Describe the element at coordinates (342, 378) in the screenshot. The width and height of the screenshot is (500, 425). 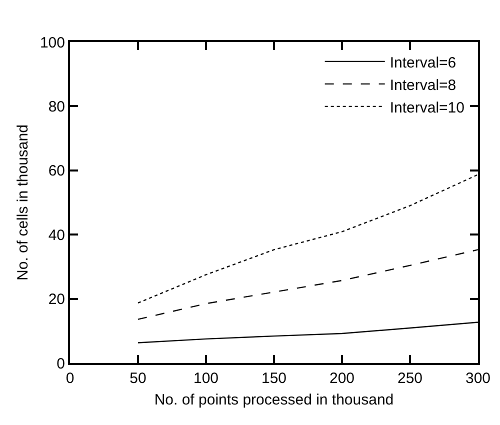
I see `x-tick-label: 200` at that location.